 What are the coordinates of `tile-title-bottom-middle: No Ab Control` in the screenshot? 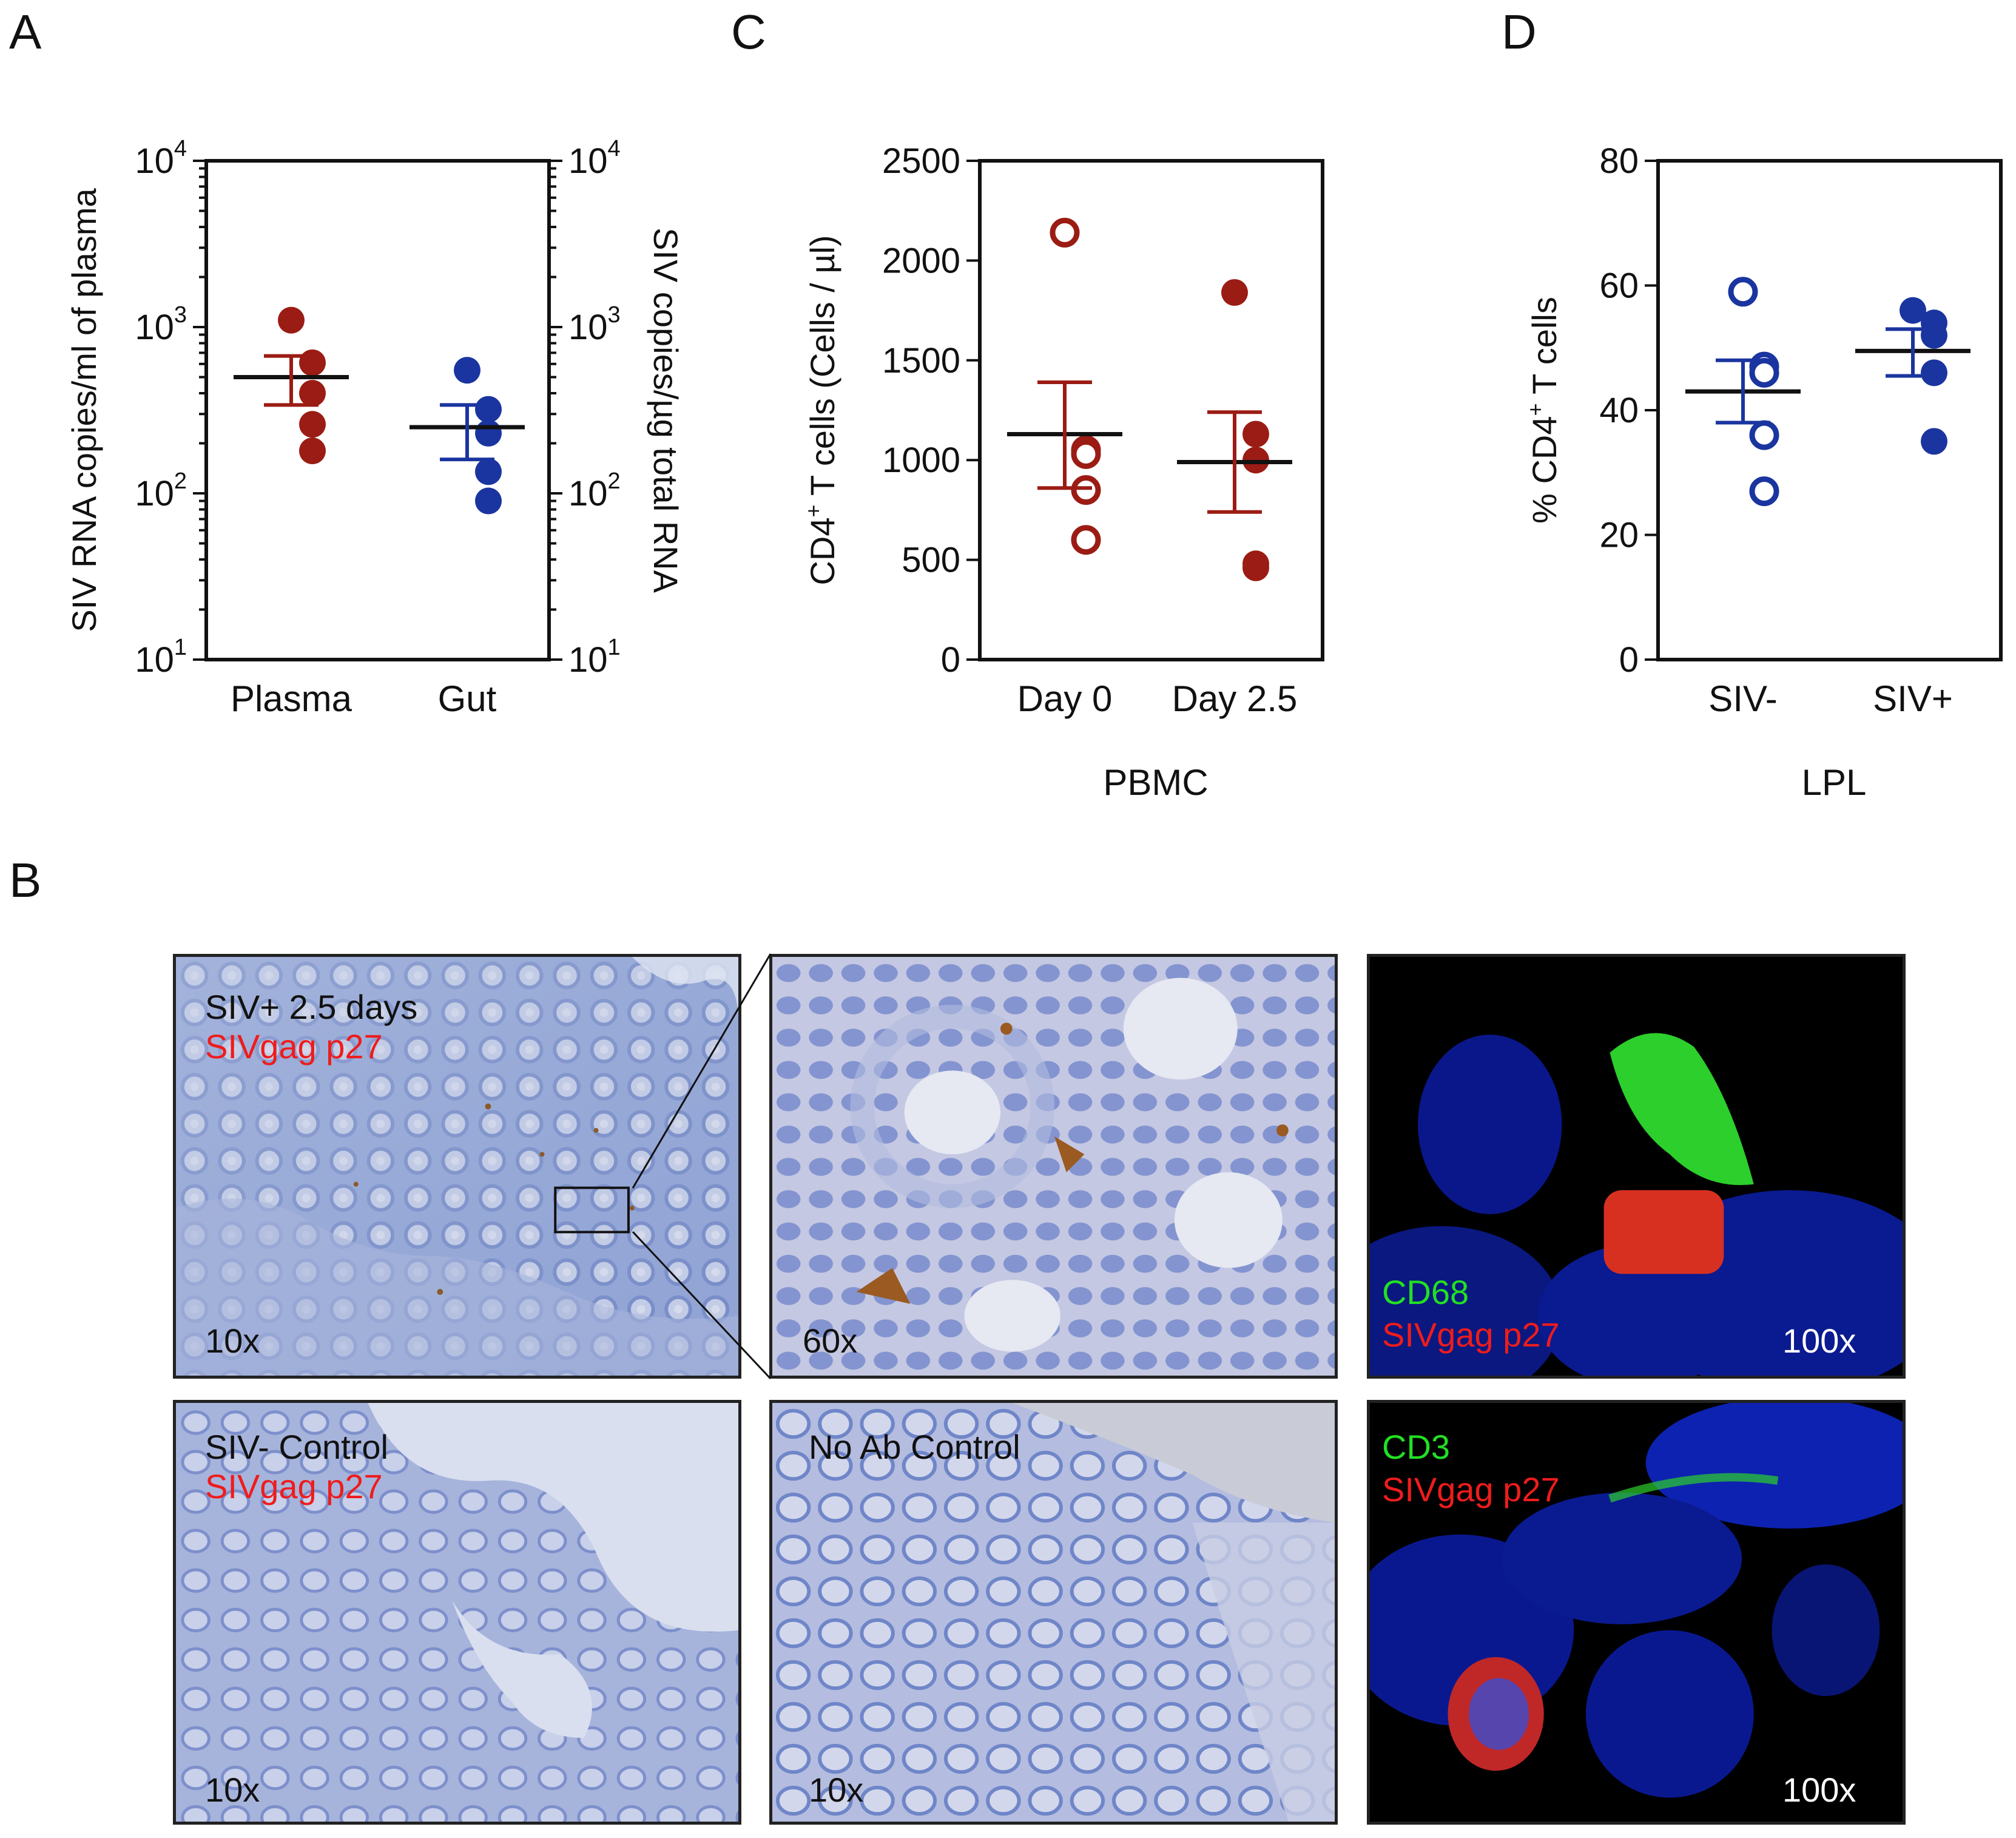 It's located at (915, 1447).